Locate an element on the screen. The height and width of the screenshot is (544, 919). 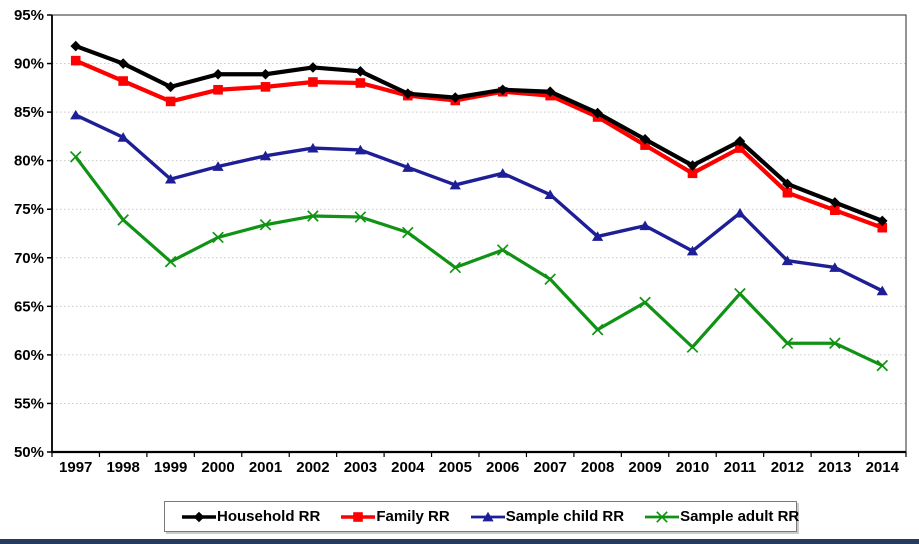
x-tick-label: 2007 is located at coordinates (549, 467).